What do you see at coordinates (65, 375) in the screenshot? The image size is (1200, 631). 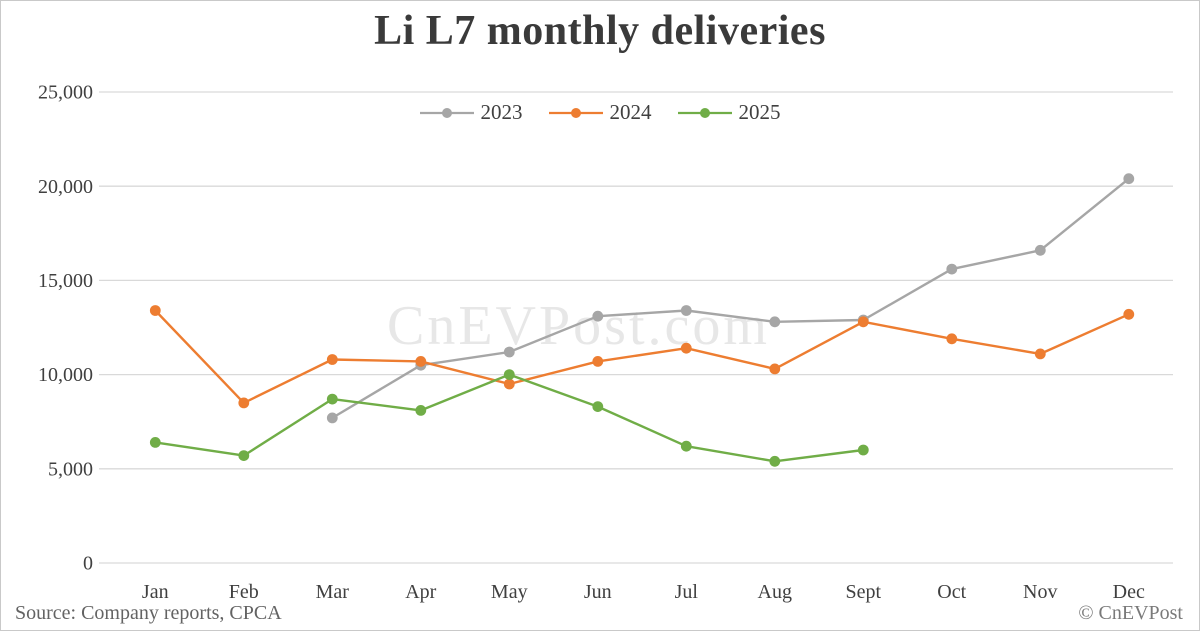 I see `y-tick-label: 10,000` at bounding box center [65, 375].